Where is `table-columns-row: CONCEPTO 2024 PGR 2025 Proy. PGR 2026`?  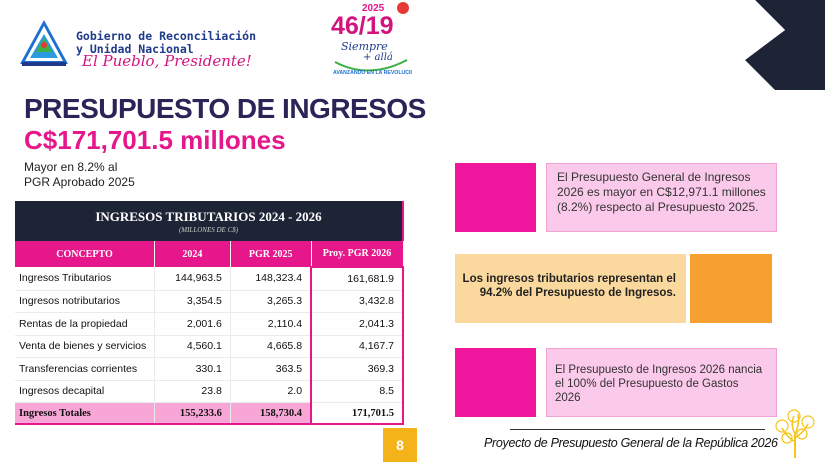 table-columns-row: CONCEPTO 2024 PGR 2025 Proy. PGR 2026 is located at coordinates (209, 254).